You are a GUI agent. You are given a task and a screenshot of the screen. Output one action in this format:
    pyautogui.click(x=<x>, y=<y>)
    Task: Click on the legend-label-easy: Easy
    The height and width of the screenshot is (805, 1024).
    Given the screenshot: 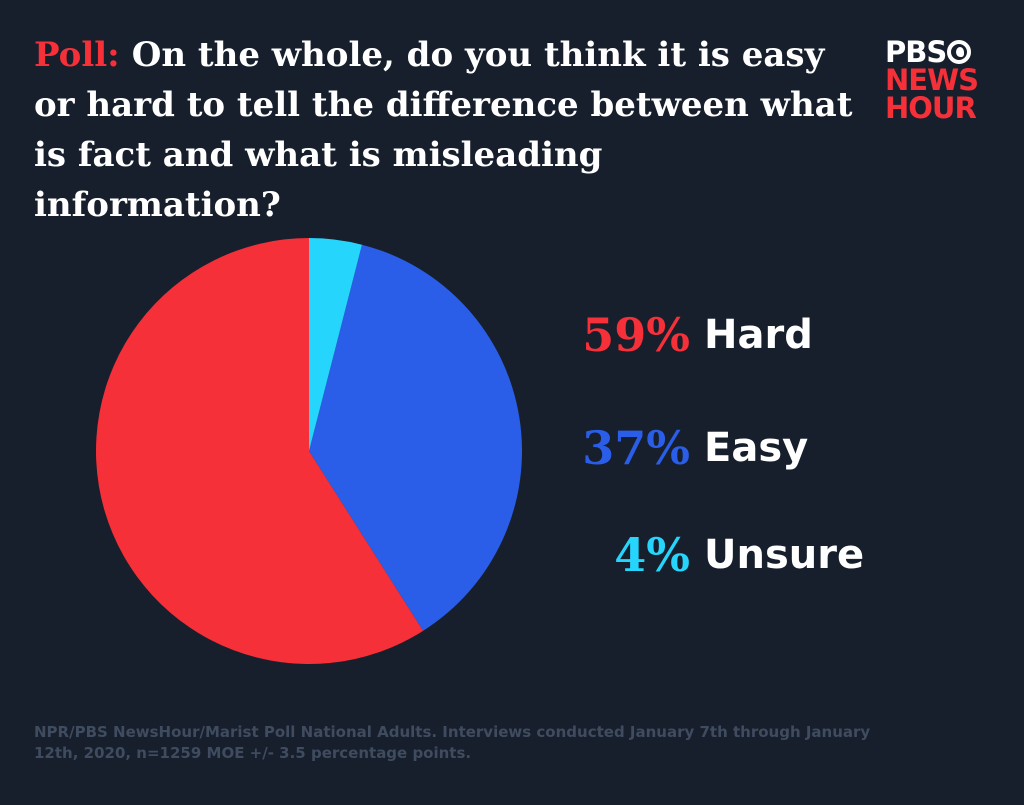 What is the action you would take?
    pyautogui.click(x=756, y=448)
    